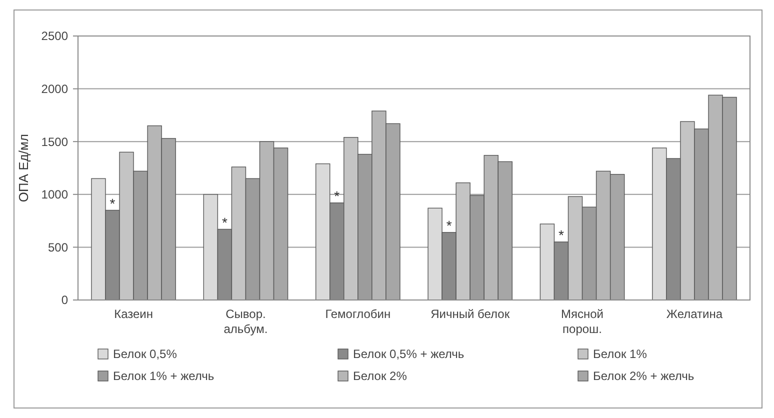 The image size is (774, 418). Describe the element at coordinates (643, 376) in the screenshot. I see `legend-label: Белок 2% + желчь` at that location.